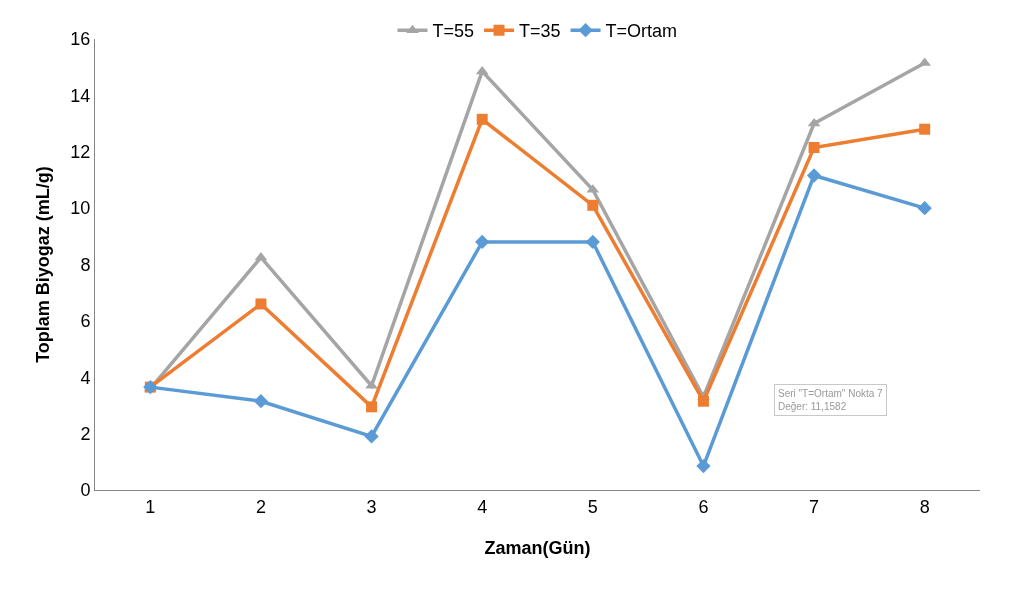  What do you see at coordinates (85, 264) in the screenshot?
I see `y-tick-label: 8` at bounding box center [85, 264].